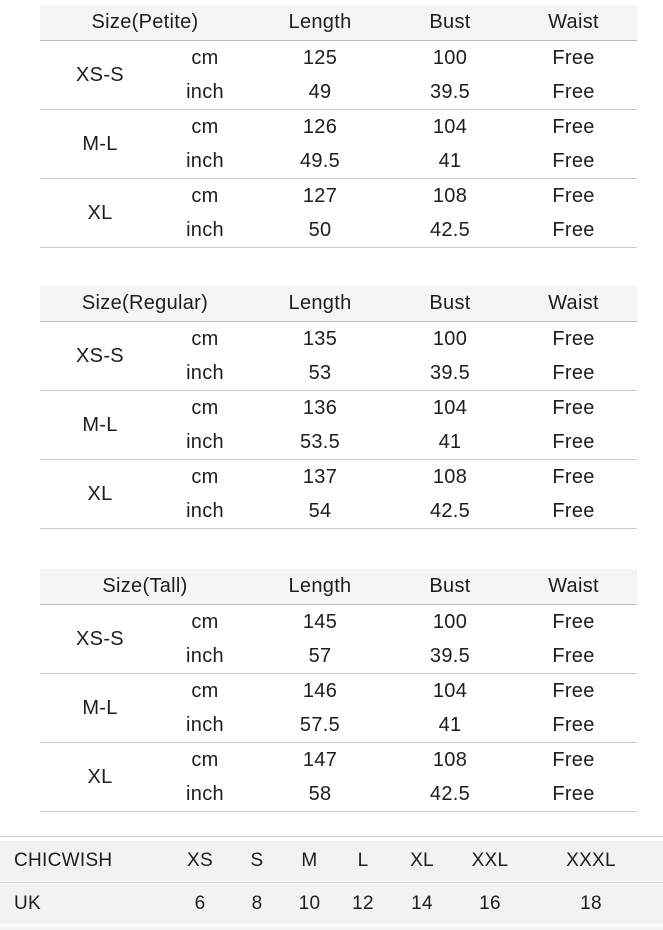 This screenshot has height=930, width=663. What do you see at coordinates (338, 656) in the screenshot?
I see `table-row: inch 57 39.5 Free` at bounding box center [338, 656].